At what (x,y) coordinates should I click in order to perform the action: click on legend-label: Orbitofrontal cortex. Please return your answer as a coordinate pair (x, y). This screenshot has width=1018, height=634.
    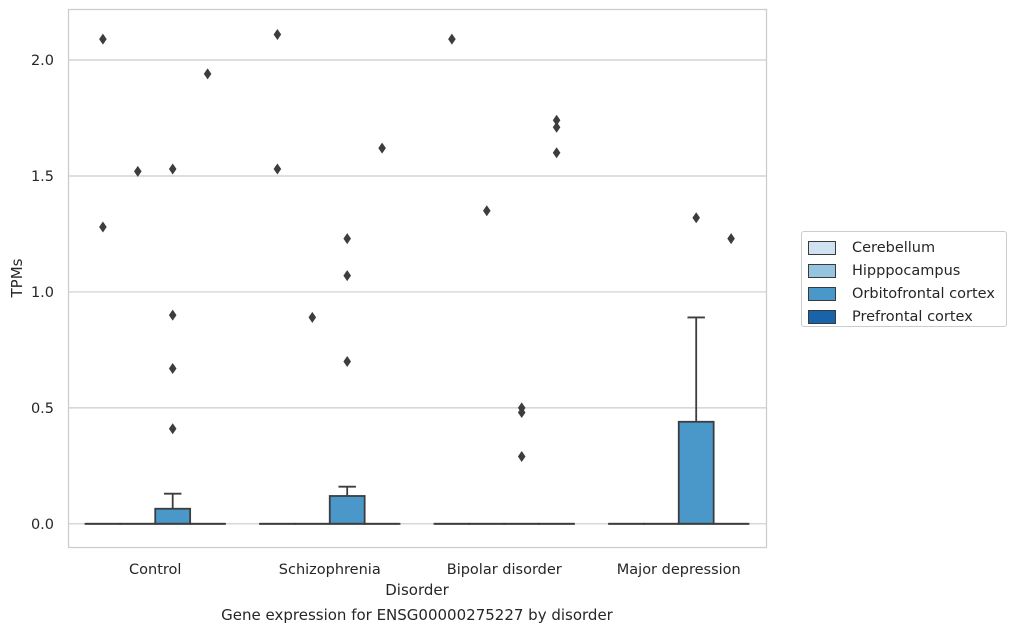
    Looking at the image, I should click on (923, 293).